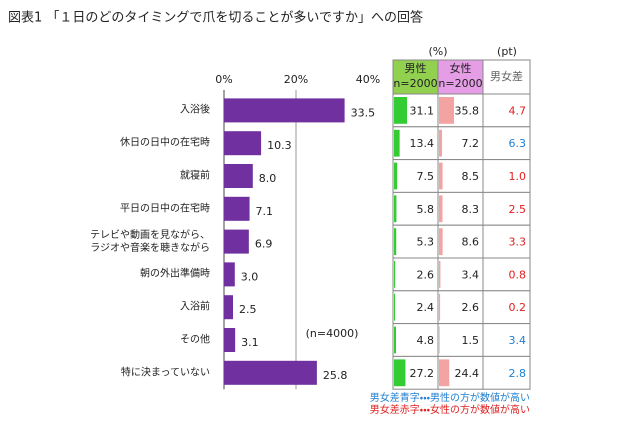  What do you see at coordinates (223, 79) in the screenshot?
I see `x-tick-label: 0%` at bounding box center [223, 79].